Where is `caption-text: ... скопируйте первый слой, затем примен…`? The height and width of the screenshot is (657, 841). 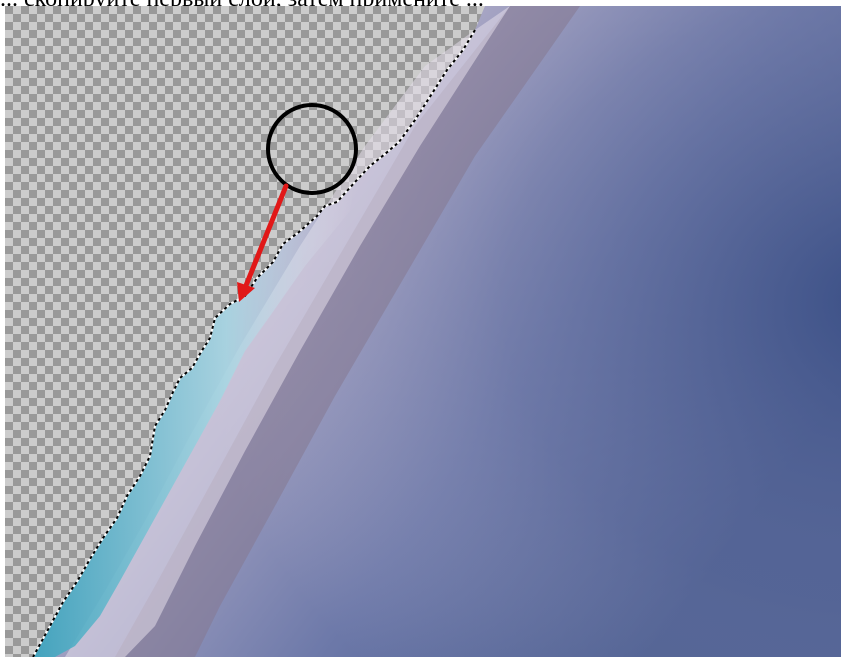 caption-text: ... скопируйте первый слой, затем примен… is located at coordinates (242, 5).